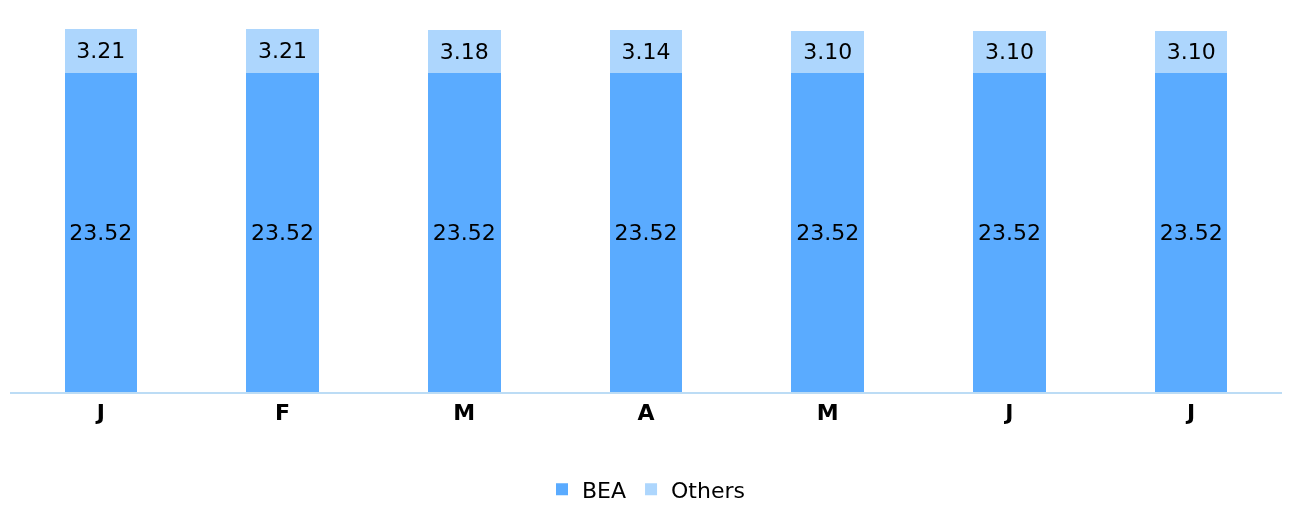 The width and height of the screenshot is (1292, 520). What do you see at coordinates (646, 413) in the screenshot?
I see `x-tick-label: A` at bounding box center [646, 413].